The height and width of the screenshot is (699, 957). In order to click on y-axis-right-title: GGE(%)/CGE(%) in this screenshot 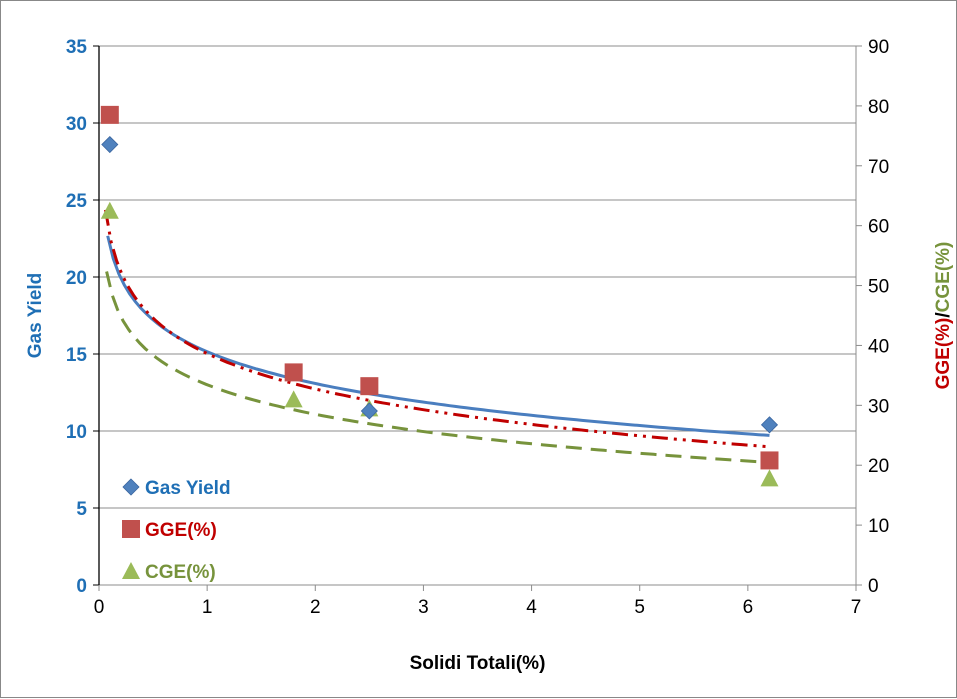, I will do `click(943, 316)`.